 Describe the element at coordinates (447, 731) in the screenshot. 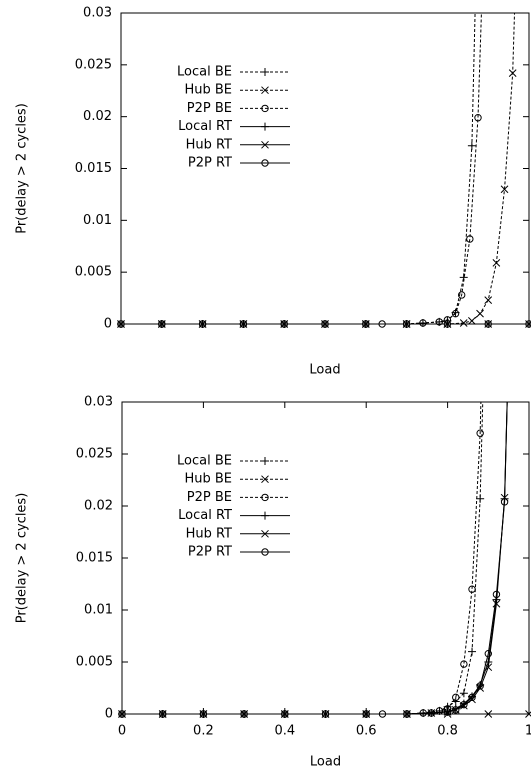

I see `x-tick-label: 0.8` at that location.